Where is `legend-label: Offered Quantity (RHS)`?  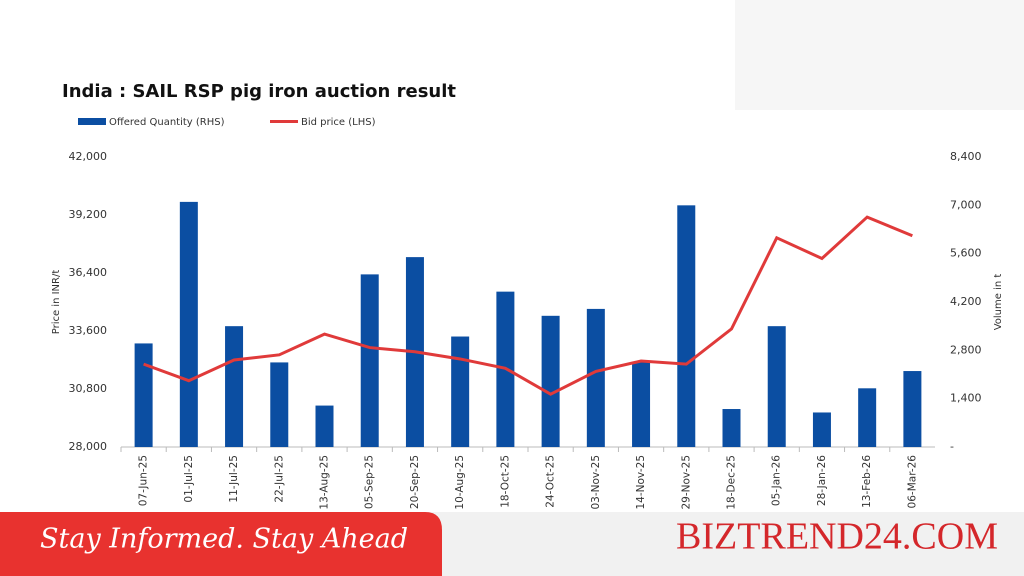
legend-label: Offered Quantity (RHS) is located at coordinates (167, 122).